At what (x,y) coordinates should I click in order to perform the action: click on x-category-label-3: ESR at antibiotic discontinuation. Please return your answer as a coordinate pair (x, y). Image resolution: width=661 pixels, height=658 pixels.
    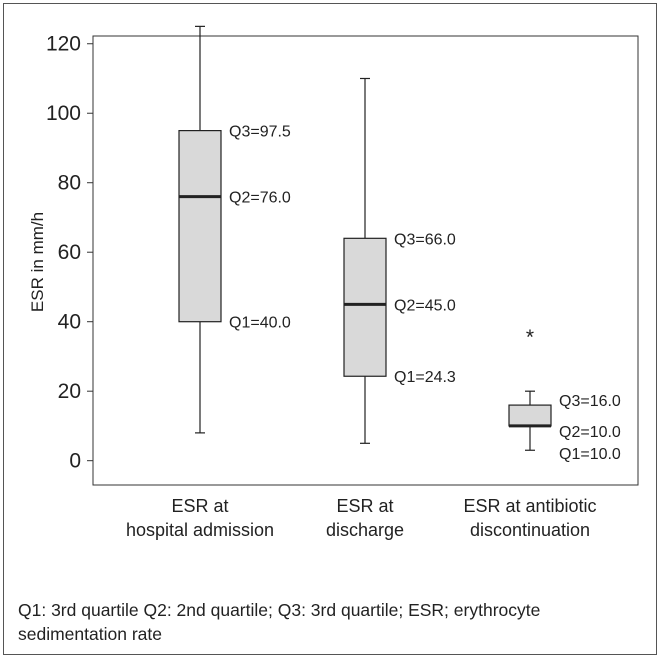
    Looking at the image, I should click on (529, 518).